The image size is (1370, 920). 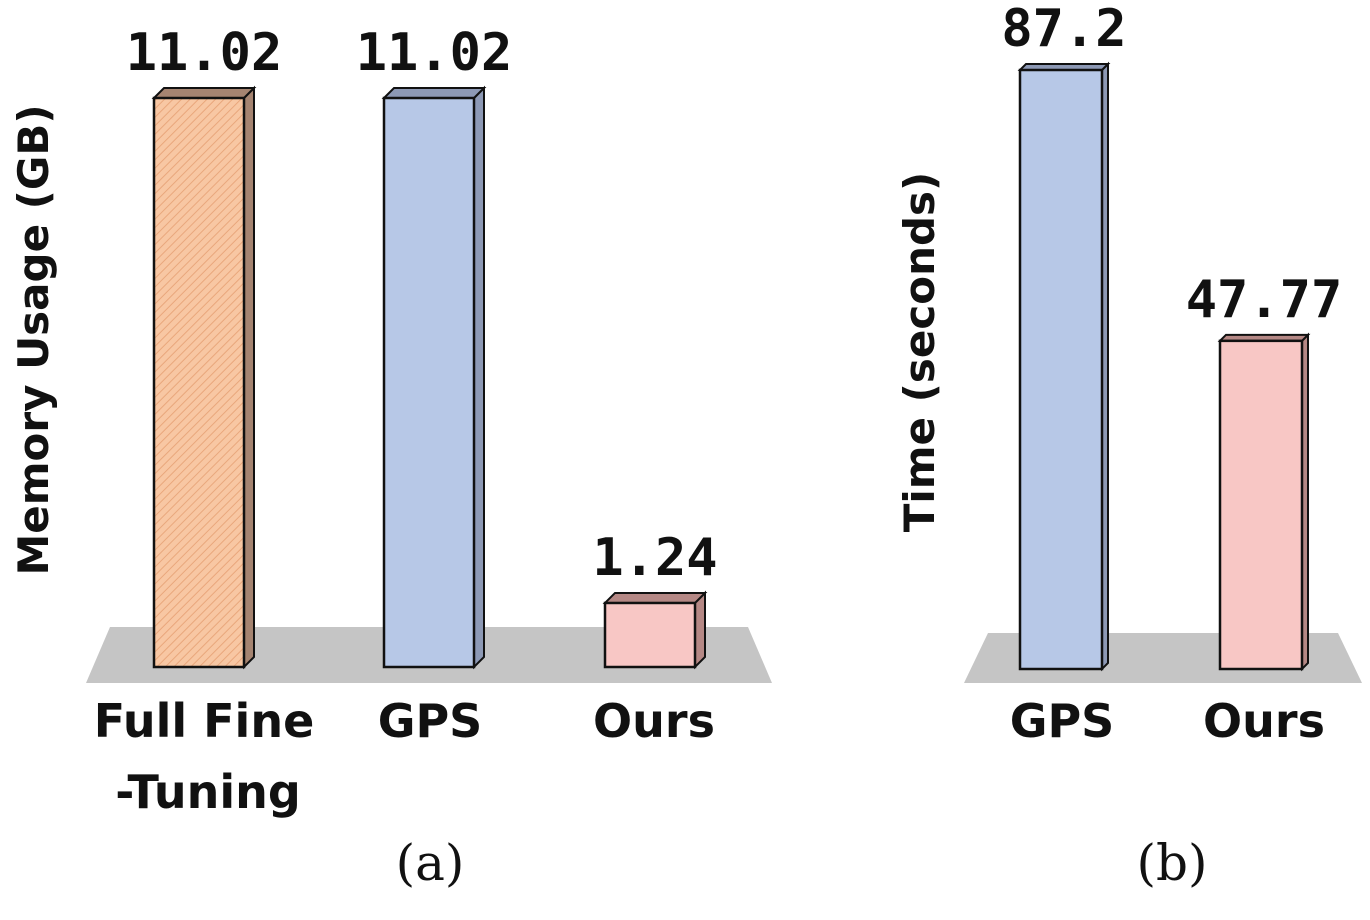 I want to click on data-label-b-0: 87.2, so click(x=1063, y=29).